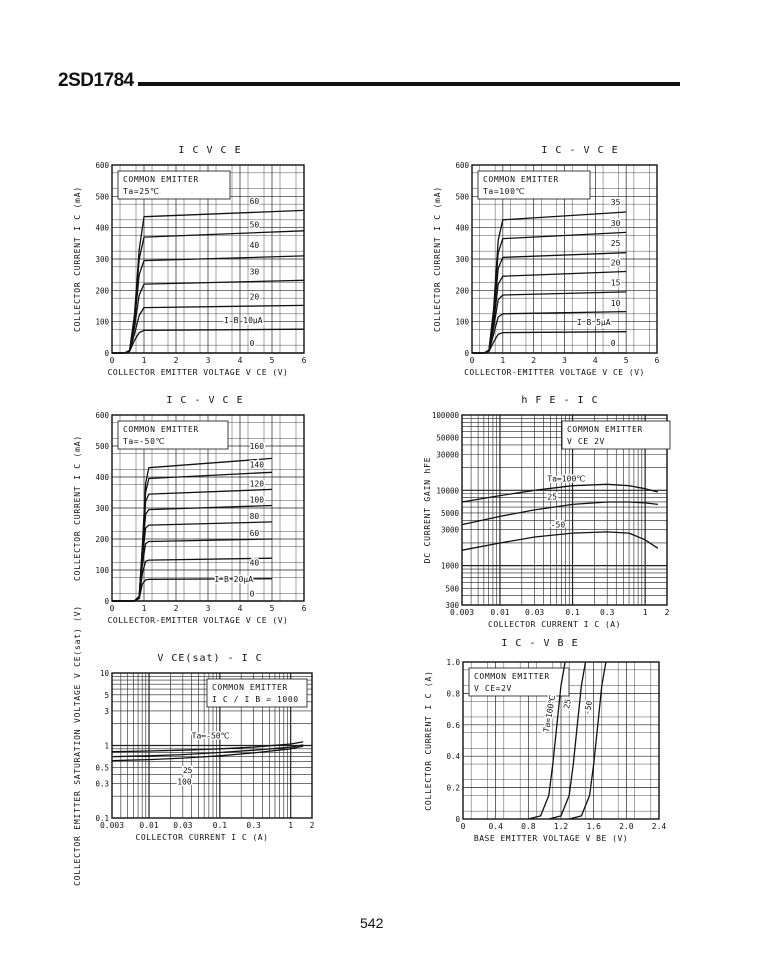 This screenshot has height=972, width=759. What do you see at coordinates (453, 788) in the screenshot?
I see `y-tick-label: 0.2` at bounding box center [453, 788].